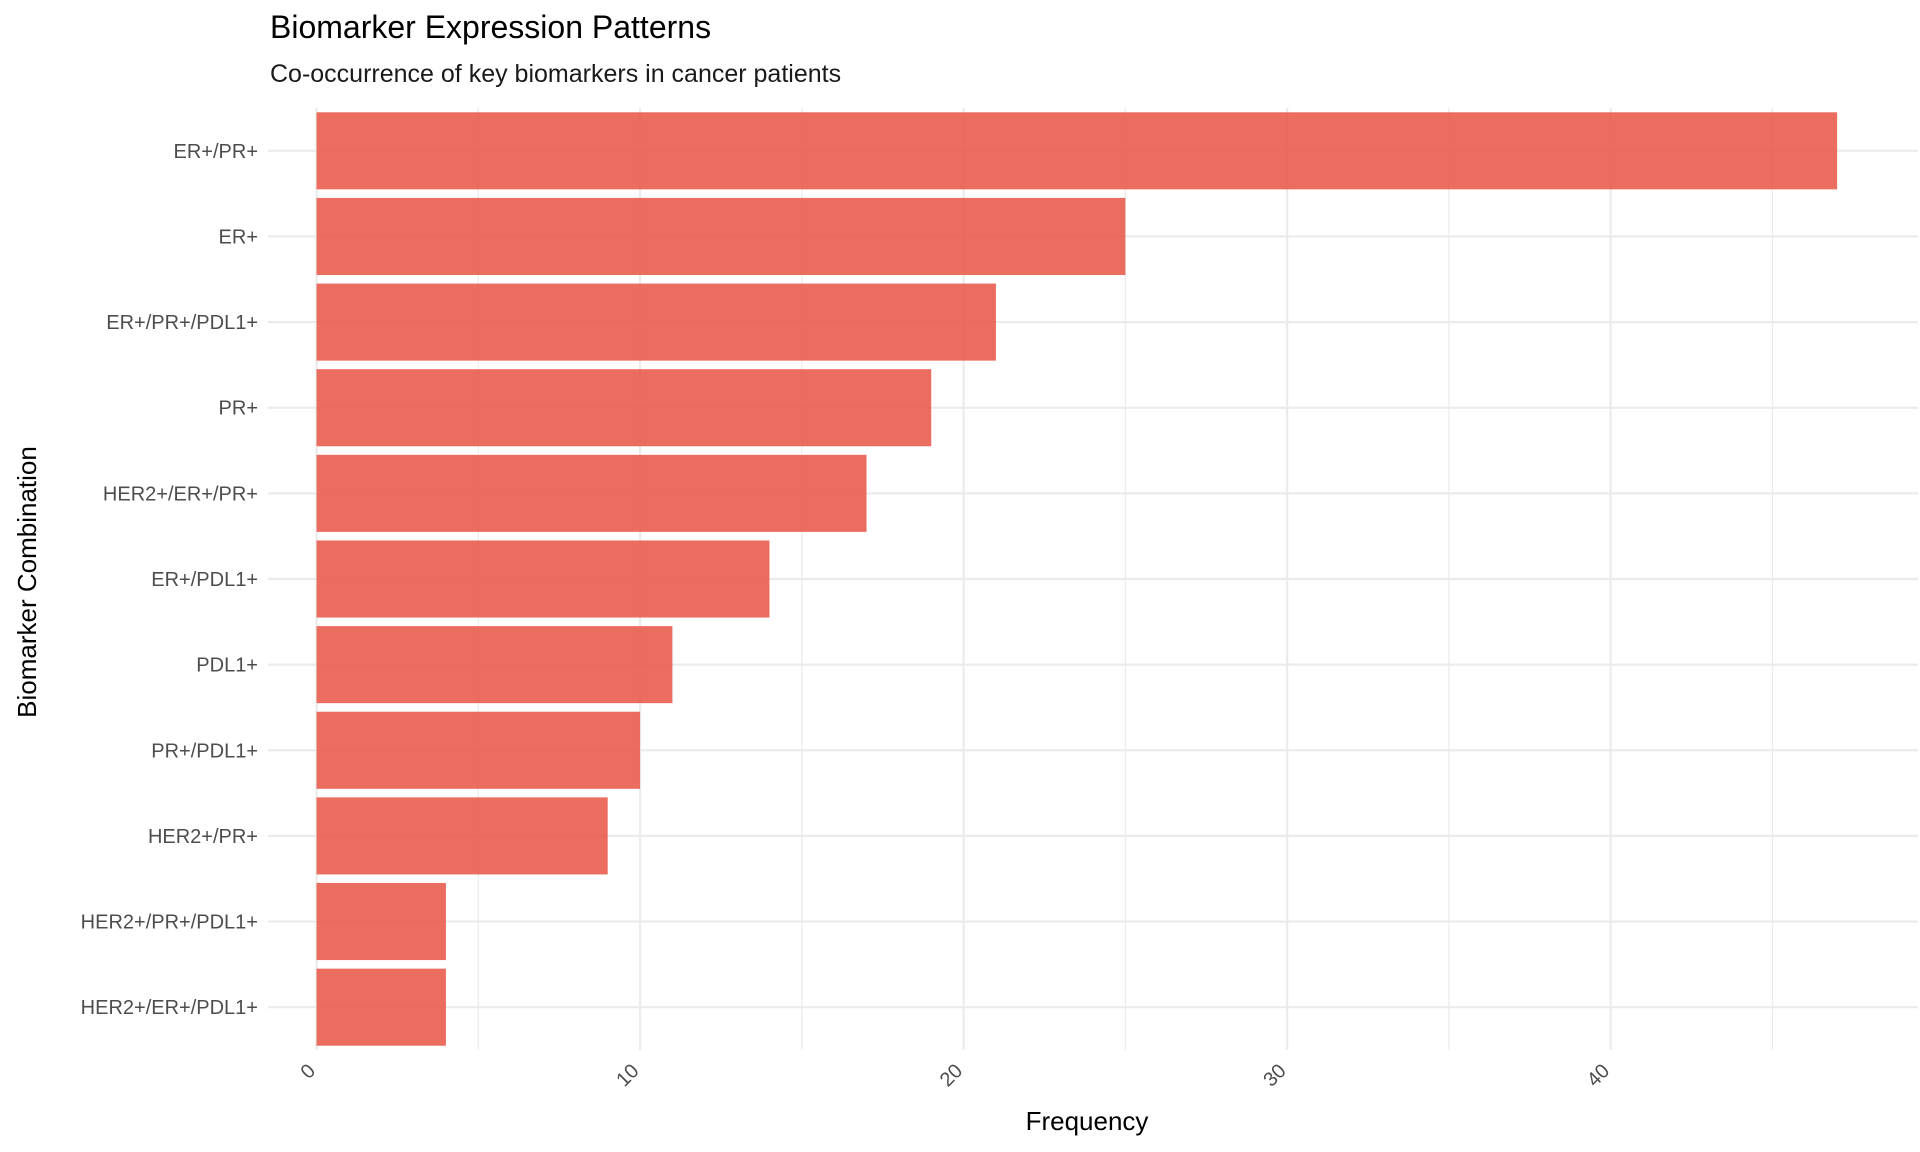  I want to click on y-tick-label: ER+/PDL1+, so click(204, 580).